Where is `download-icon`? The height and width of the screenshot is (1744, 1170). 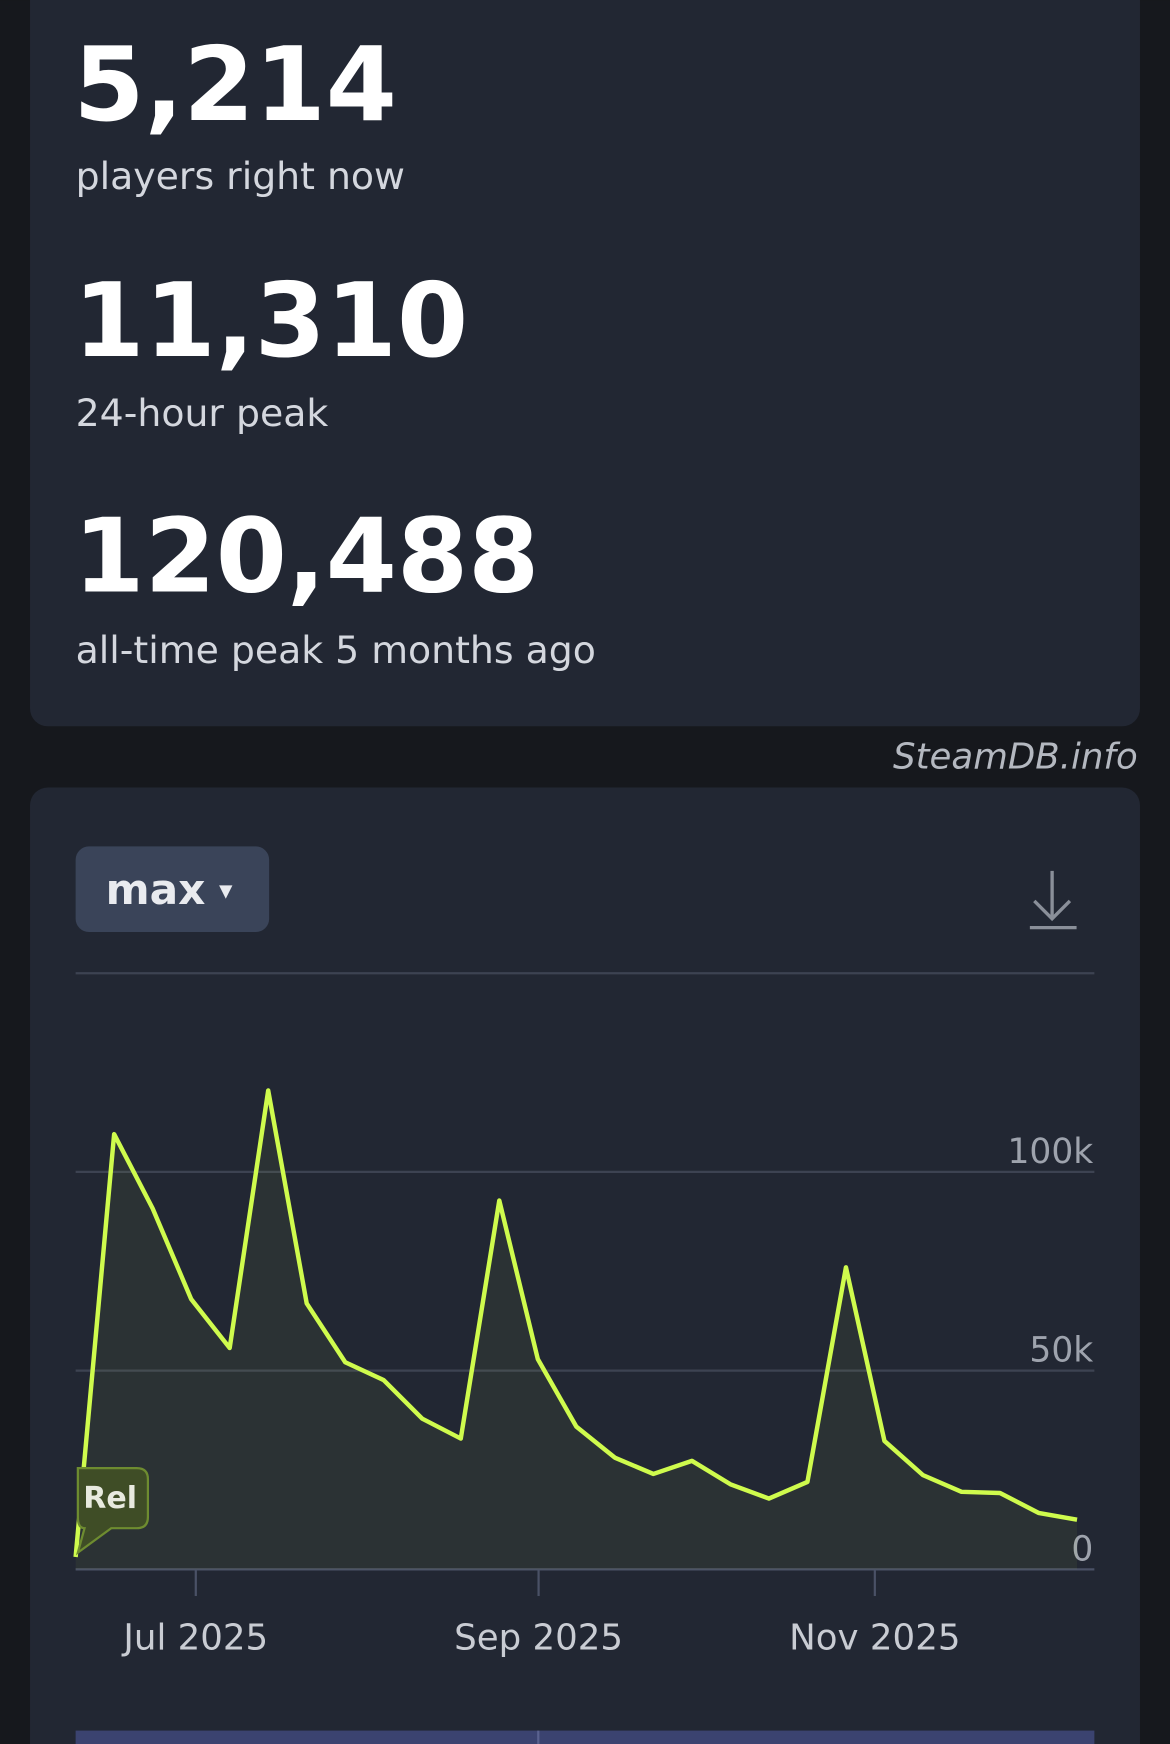 download-icon is located at coordinates (1053, 900).